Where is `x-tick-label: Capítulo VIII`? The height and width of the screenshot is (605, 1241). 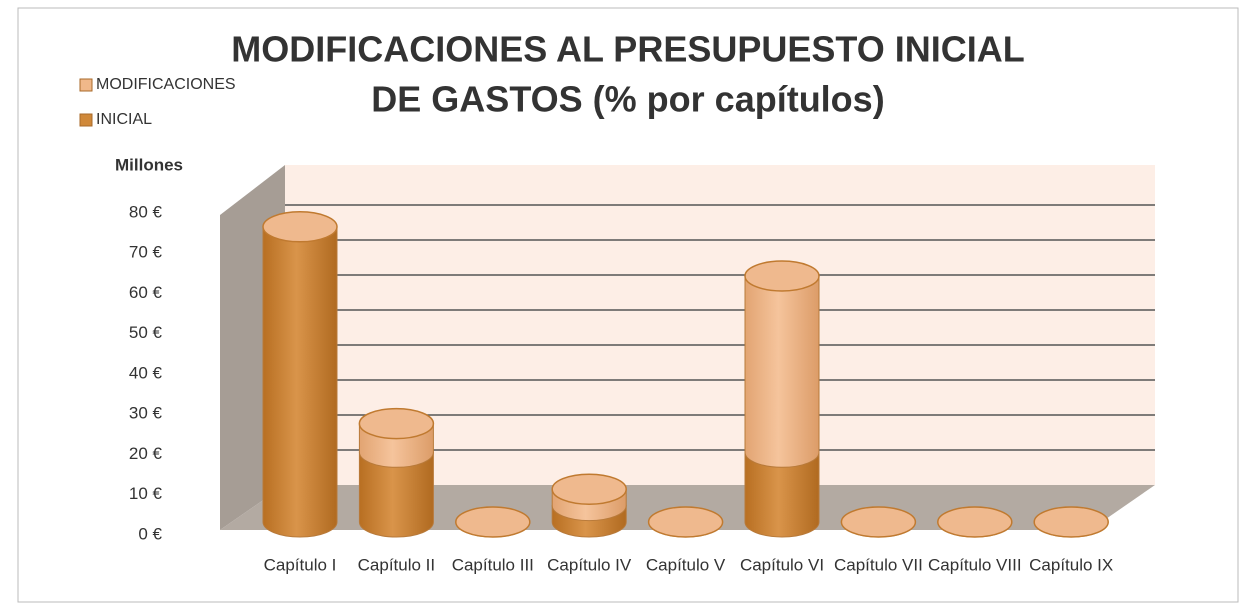
x-tick-label: Capítulo VIII is located at coordinates (975, 564).